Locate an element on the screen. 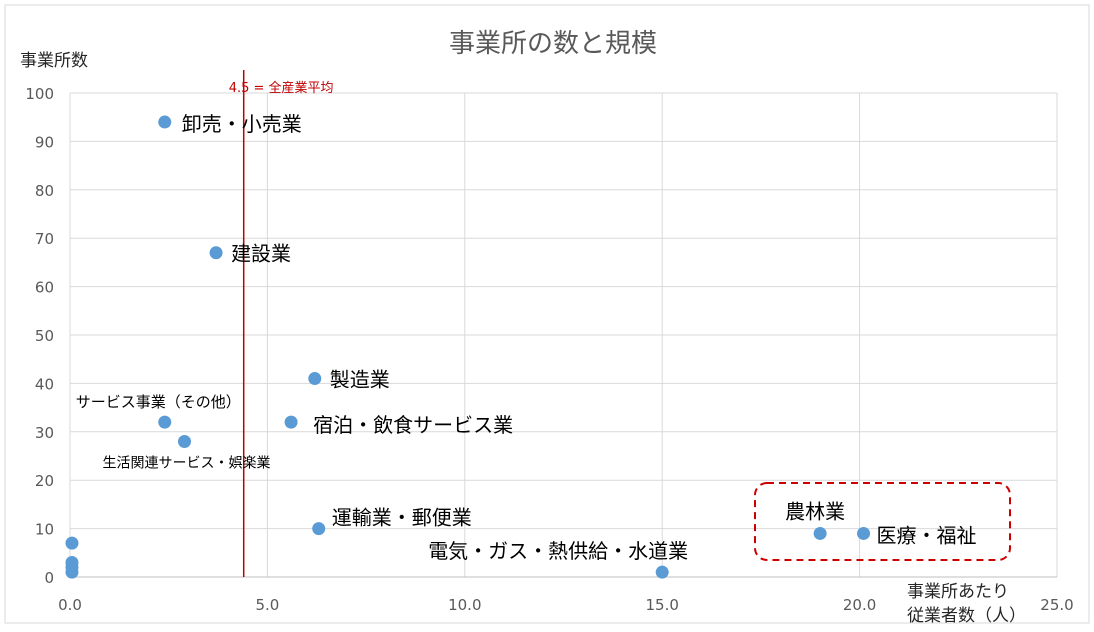 This screenshot has width=1094, height=632. chart-title: 事業所の数と規模 is located at coordinates (553, 44).